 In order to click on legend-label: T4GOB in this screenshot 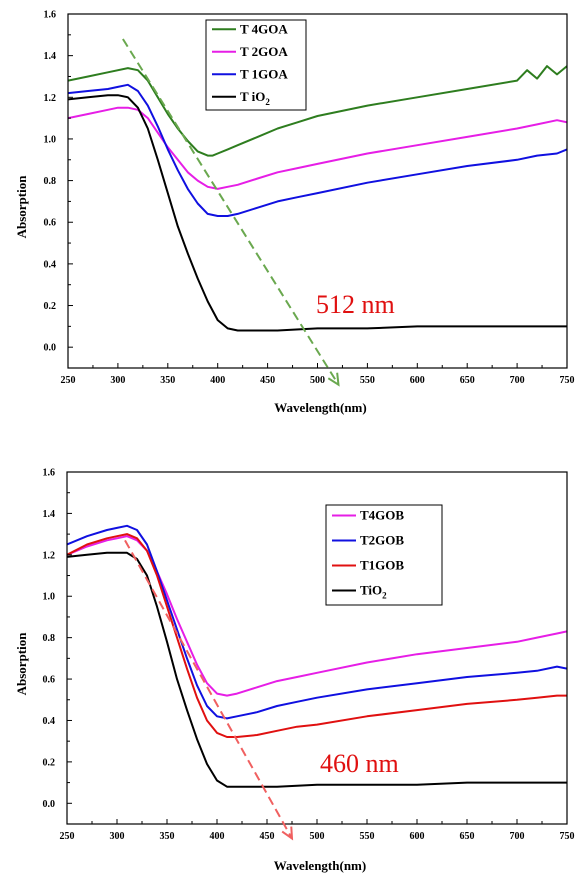, I will do `click(382, 515)`.